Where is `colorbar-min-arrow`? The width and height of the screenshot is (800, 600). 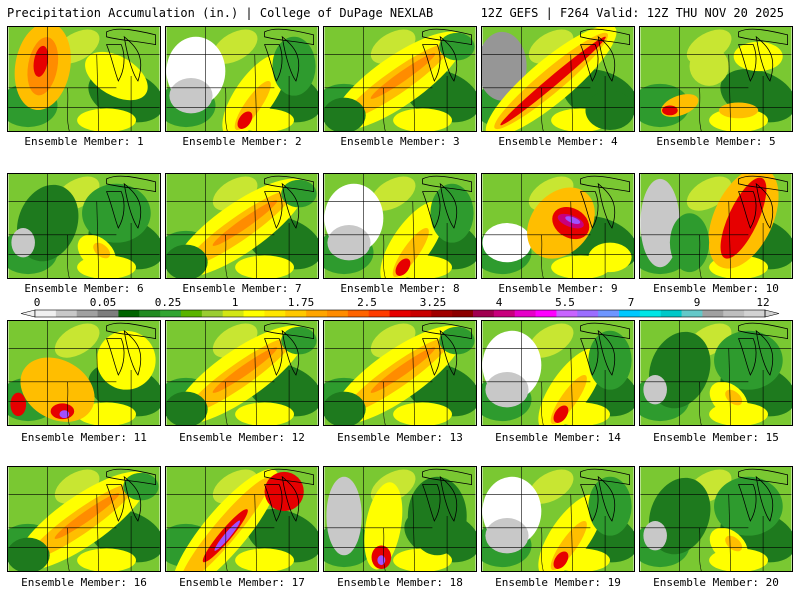
colorbar-min-arrow is located at coordinates (28, 313).